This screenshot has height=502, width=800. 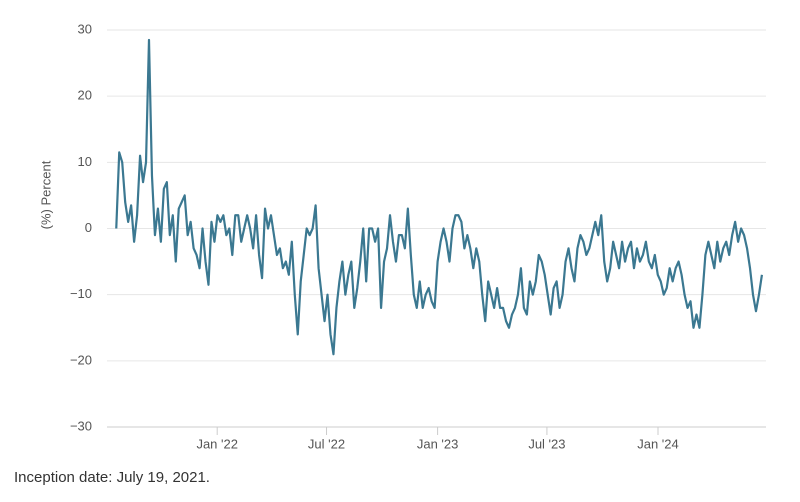 I want to click on x-tick-label: Jul '22, so click(x=326, y=443).